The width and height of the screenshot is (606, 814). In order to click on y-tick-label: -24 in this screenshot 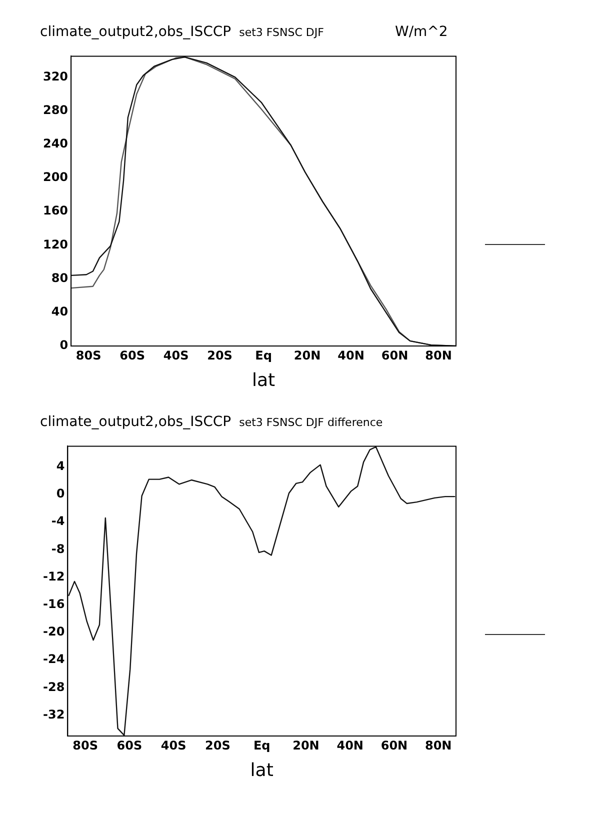, I will do `click(53, 659)`.